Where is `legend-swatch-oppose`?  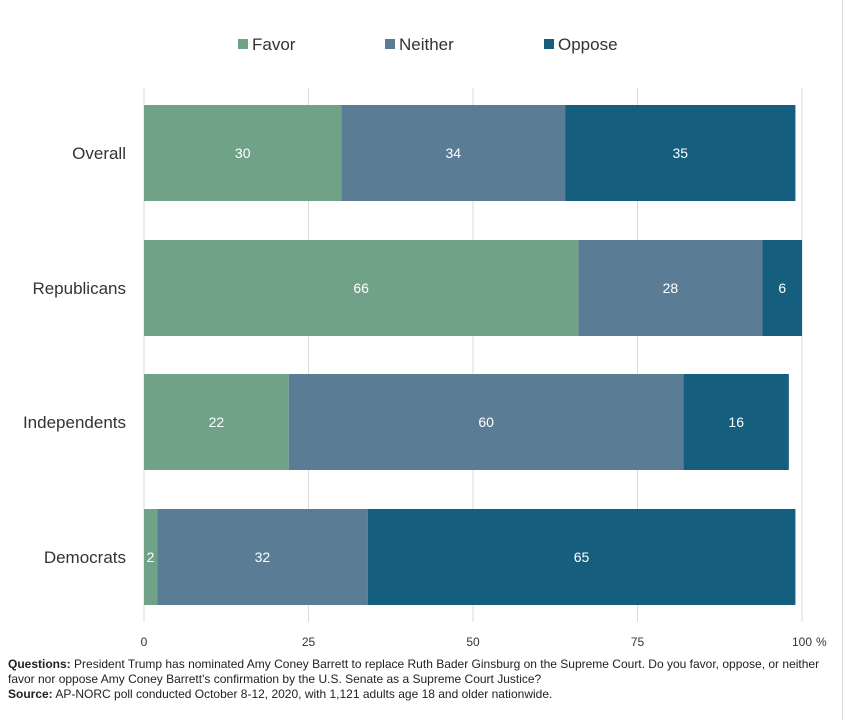
legend-swatch-oppose is located at coordinates (549, 44).